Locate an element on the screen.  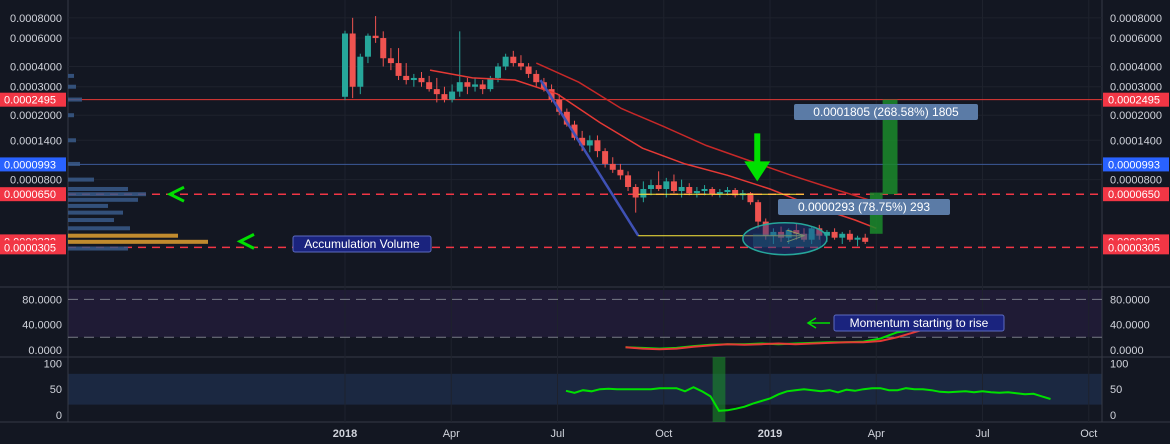
y-tick-label-right: 0.0004000 is located at coordinates (1136, 68).